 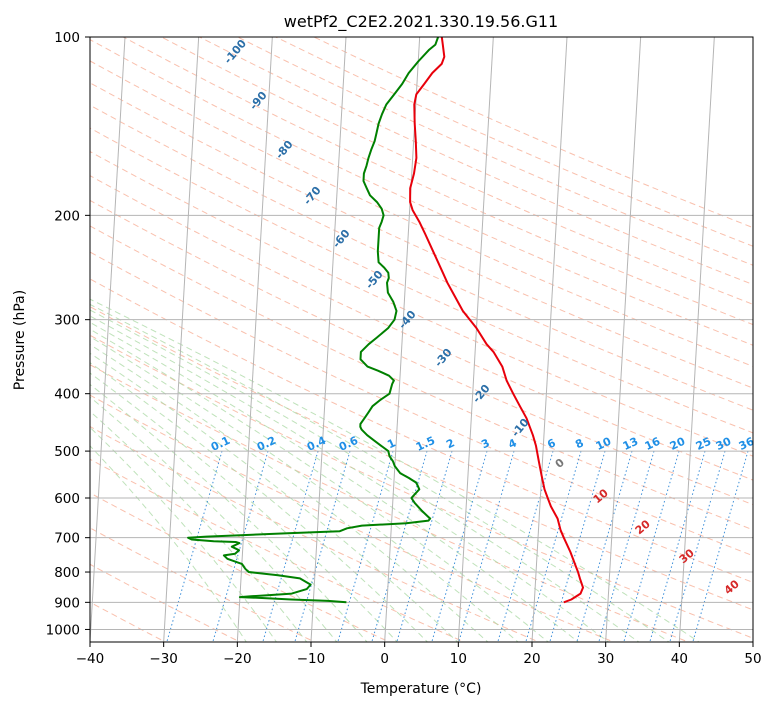 What do you see at coordinates (419, 654) in the screenshot?
I see `x-axis: −40 −30 −20 −10 0 10 20 30 40 50` at bounding box center [419, 654].